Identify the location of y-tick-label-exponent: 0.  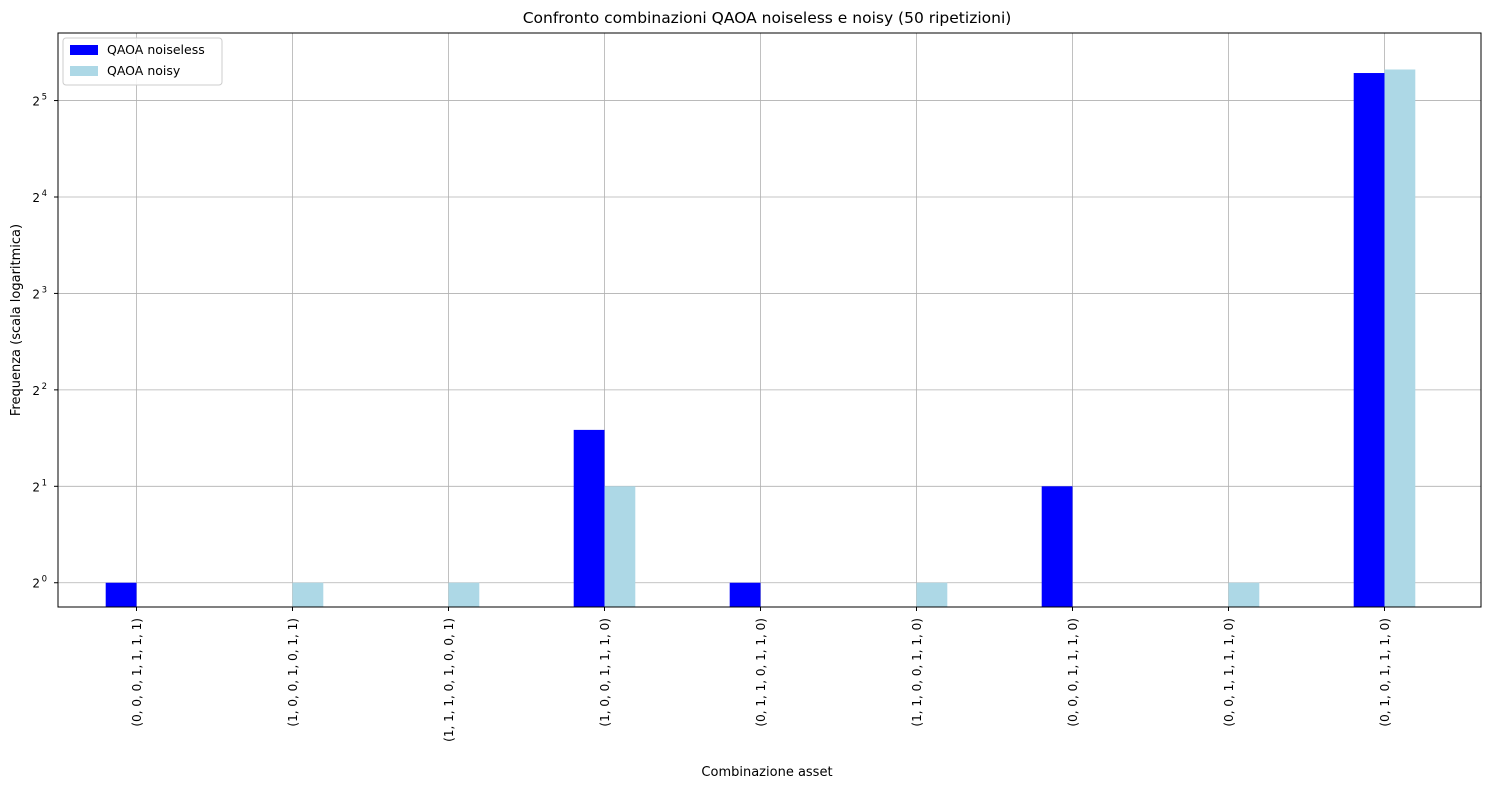
(44, 580).